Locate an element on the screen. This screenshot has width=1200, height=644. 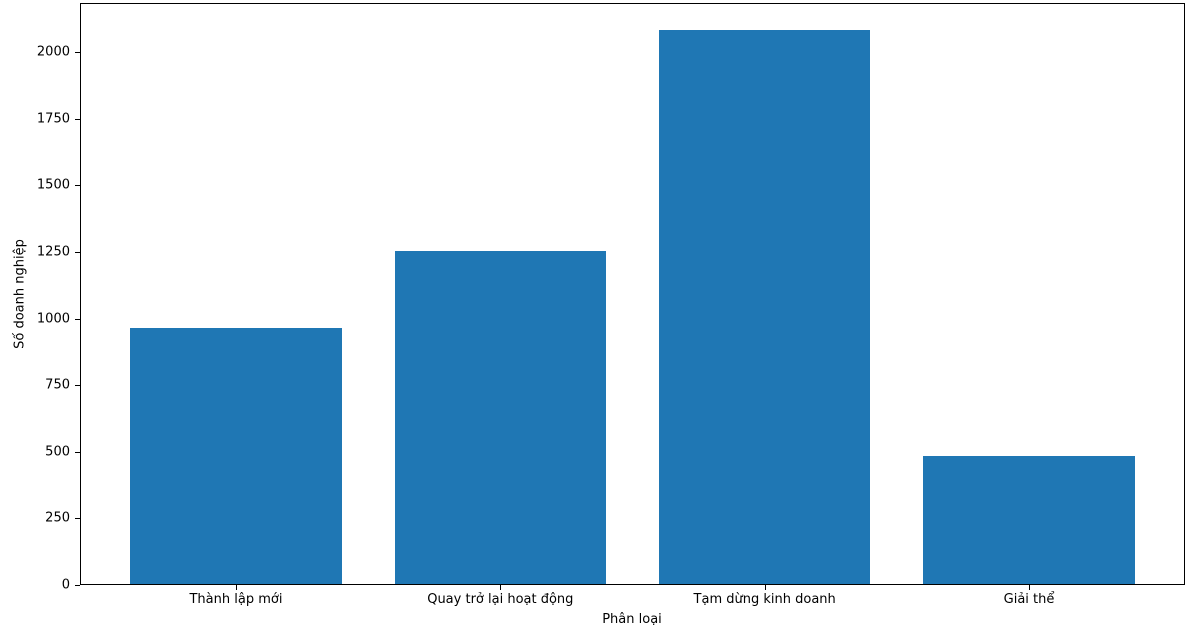
y-tick-label: 2000 is located at coordinates (53, 52).